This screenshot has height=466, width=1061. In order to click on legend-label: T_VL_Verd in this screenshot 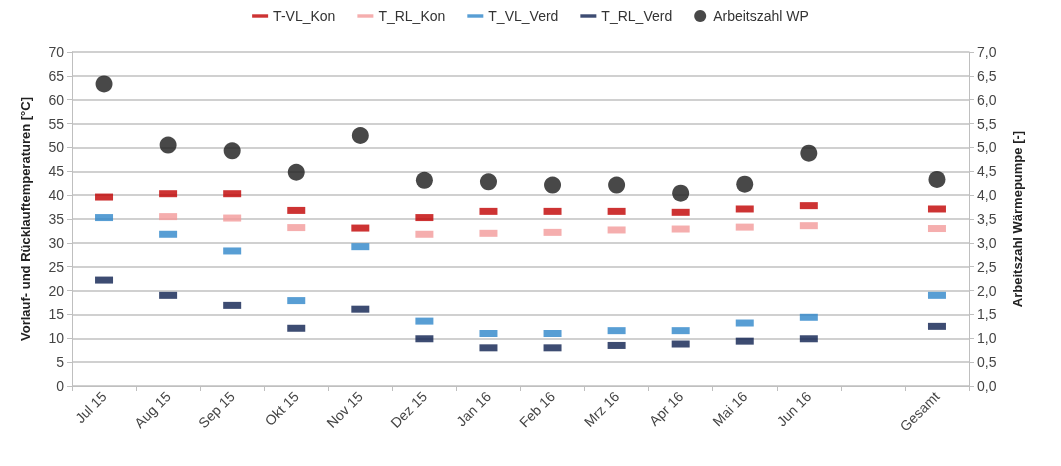, I will do `click(523, 16)`.